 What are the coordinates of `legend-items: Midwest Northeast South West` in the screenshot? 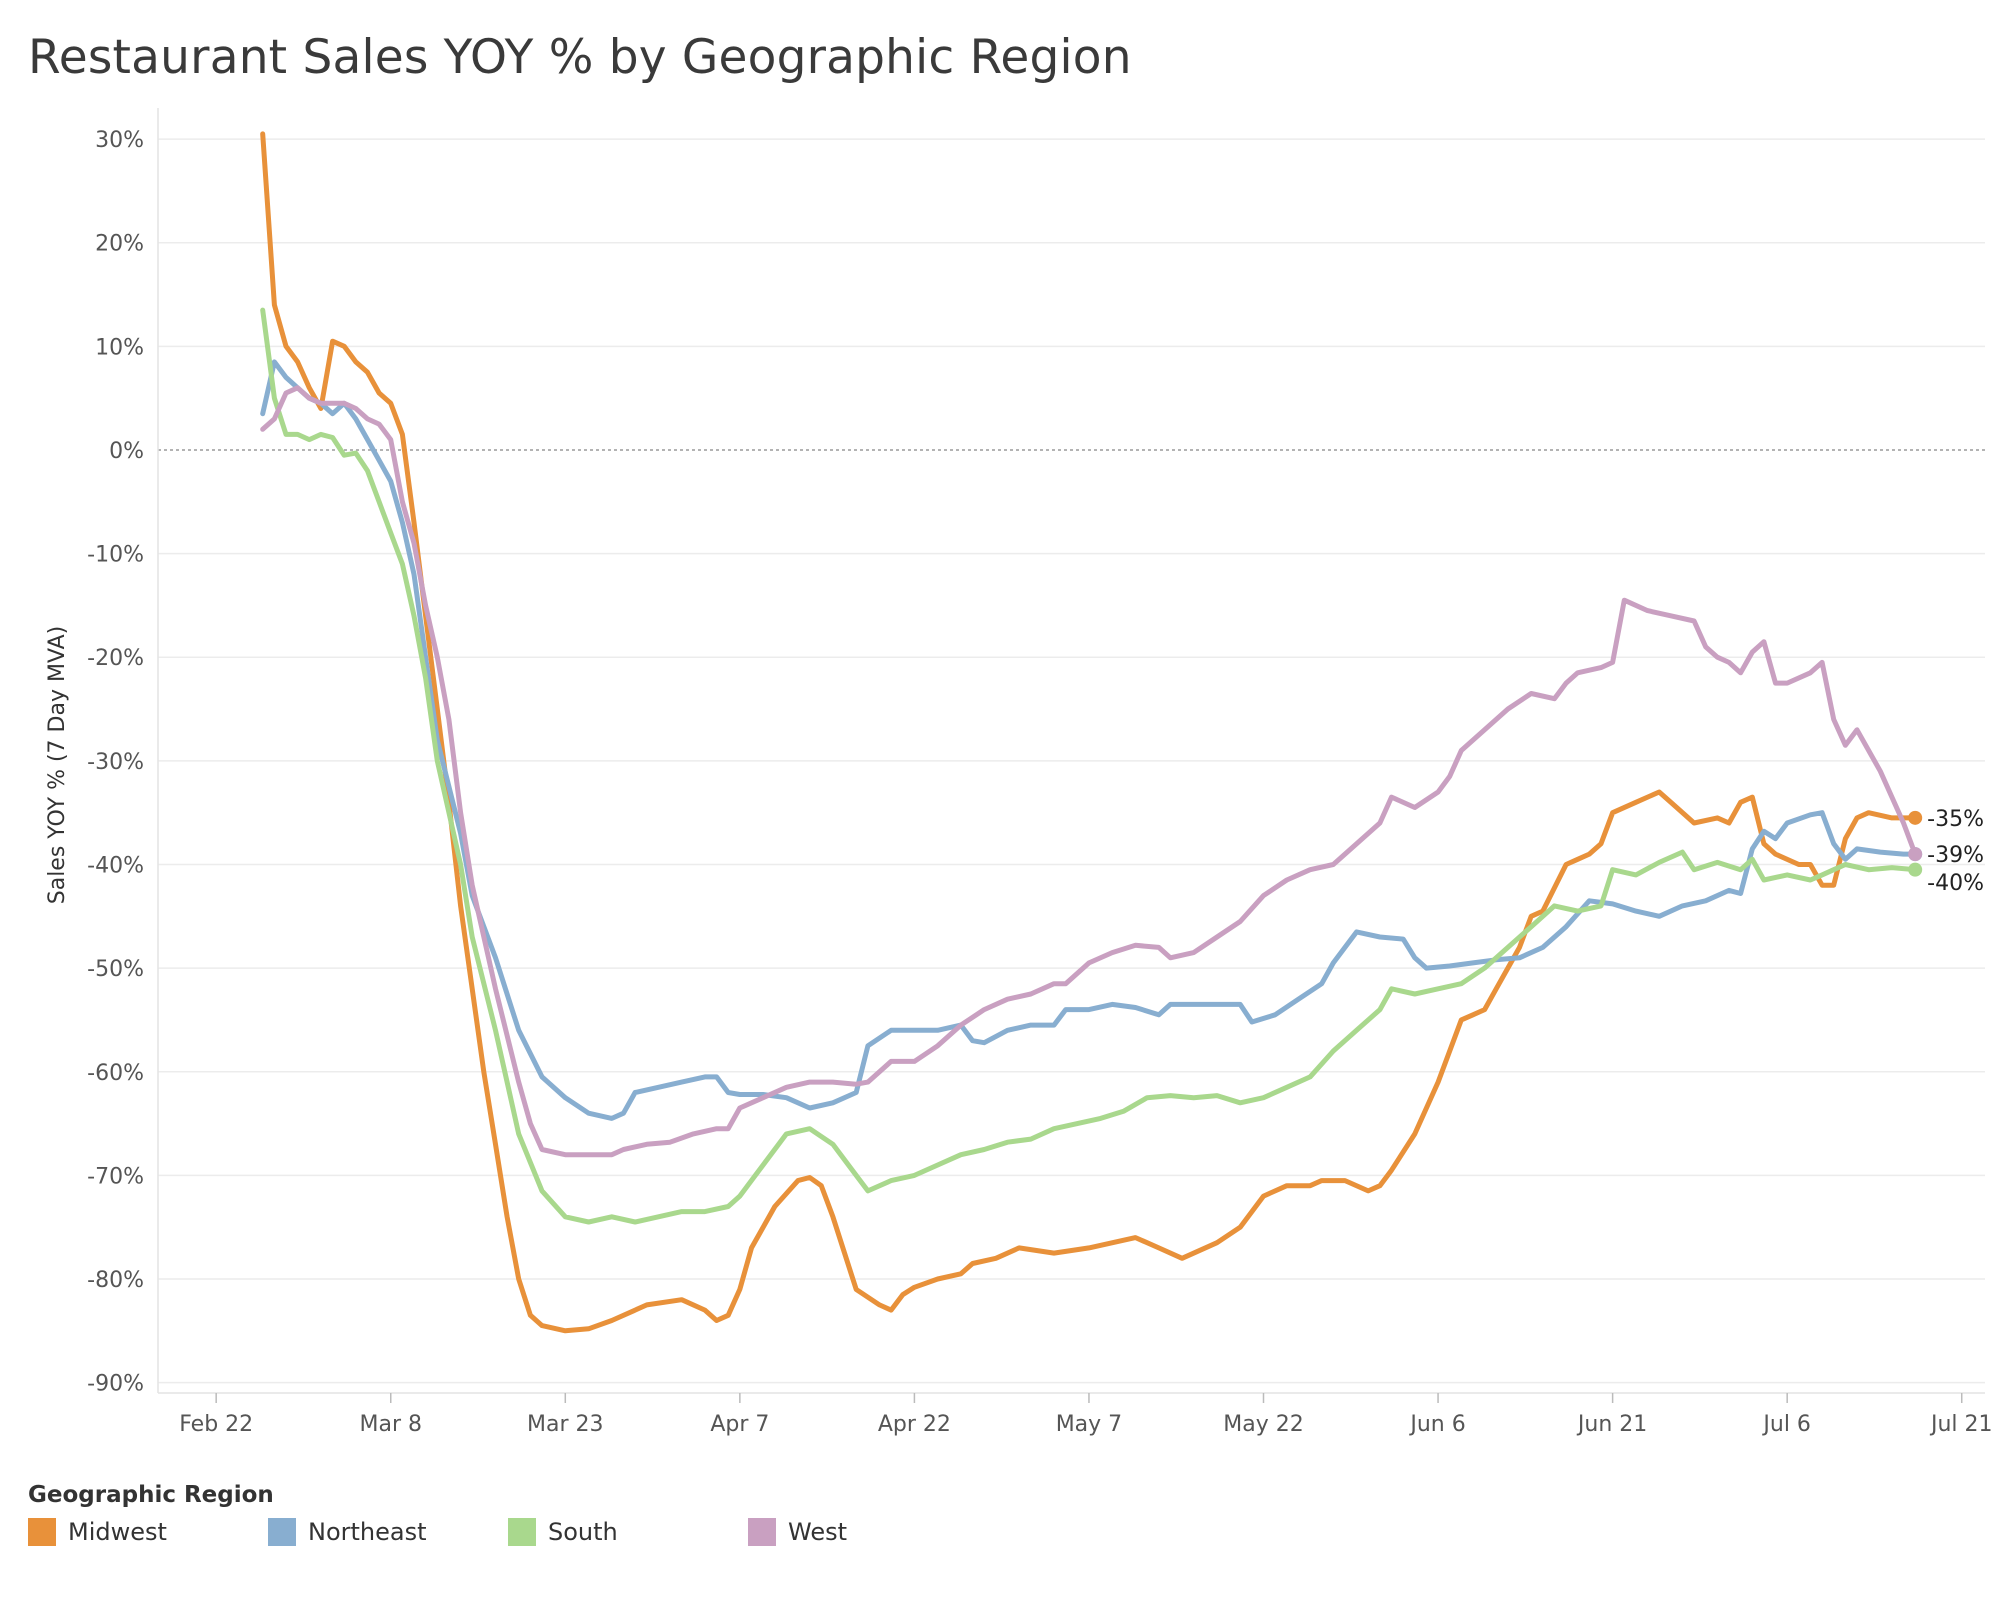 It's located at (508, 1532).